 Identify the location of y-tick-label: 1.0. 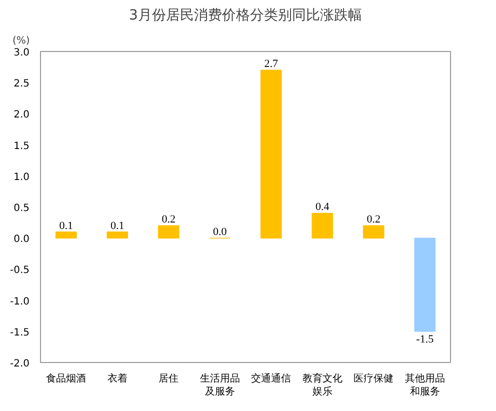
(22, 177).